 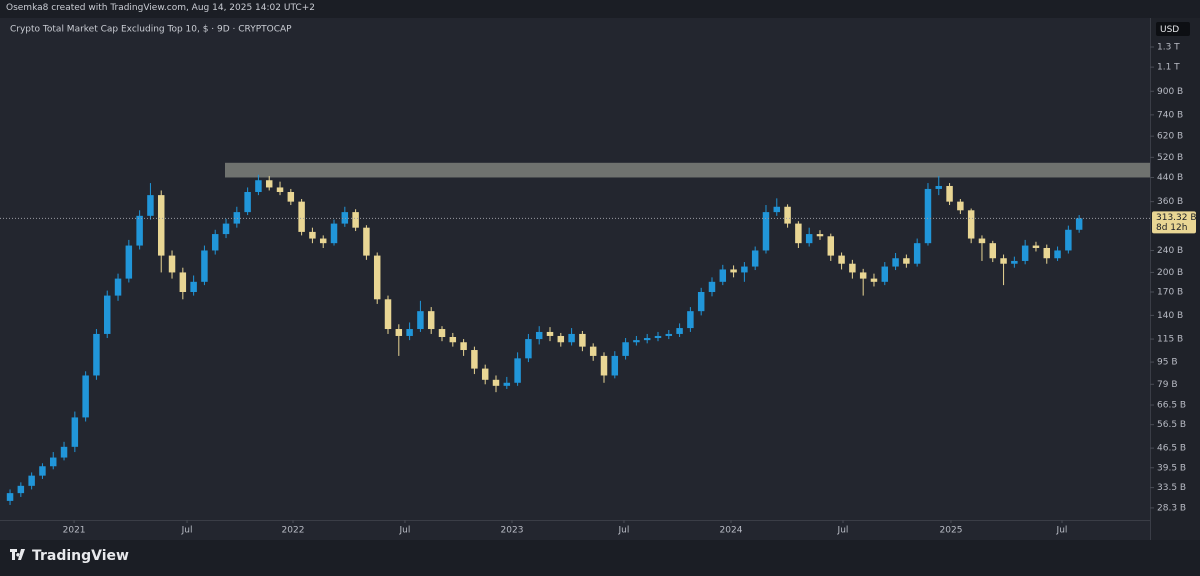 What do you see at coordinates (1171, 508) in the screenshot?
I see `y-tick-label: 28.3 B` at bounding box center [1171, 508].